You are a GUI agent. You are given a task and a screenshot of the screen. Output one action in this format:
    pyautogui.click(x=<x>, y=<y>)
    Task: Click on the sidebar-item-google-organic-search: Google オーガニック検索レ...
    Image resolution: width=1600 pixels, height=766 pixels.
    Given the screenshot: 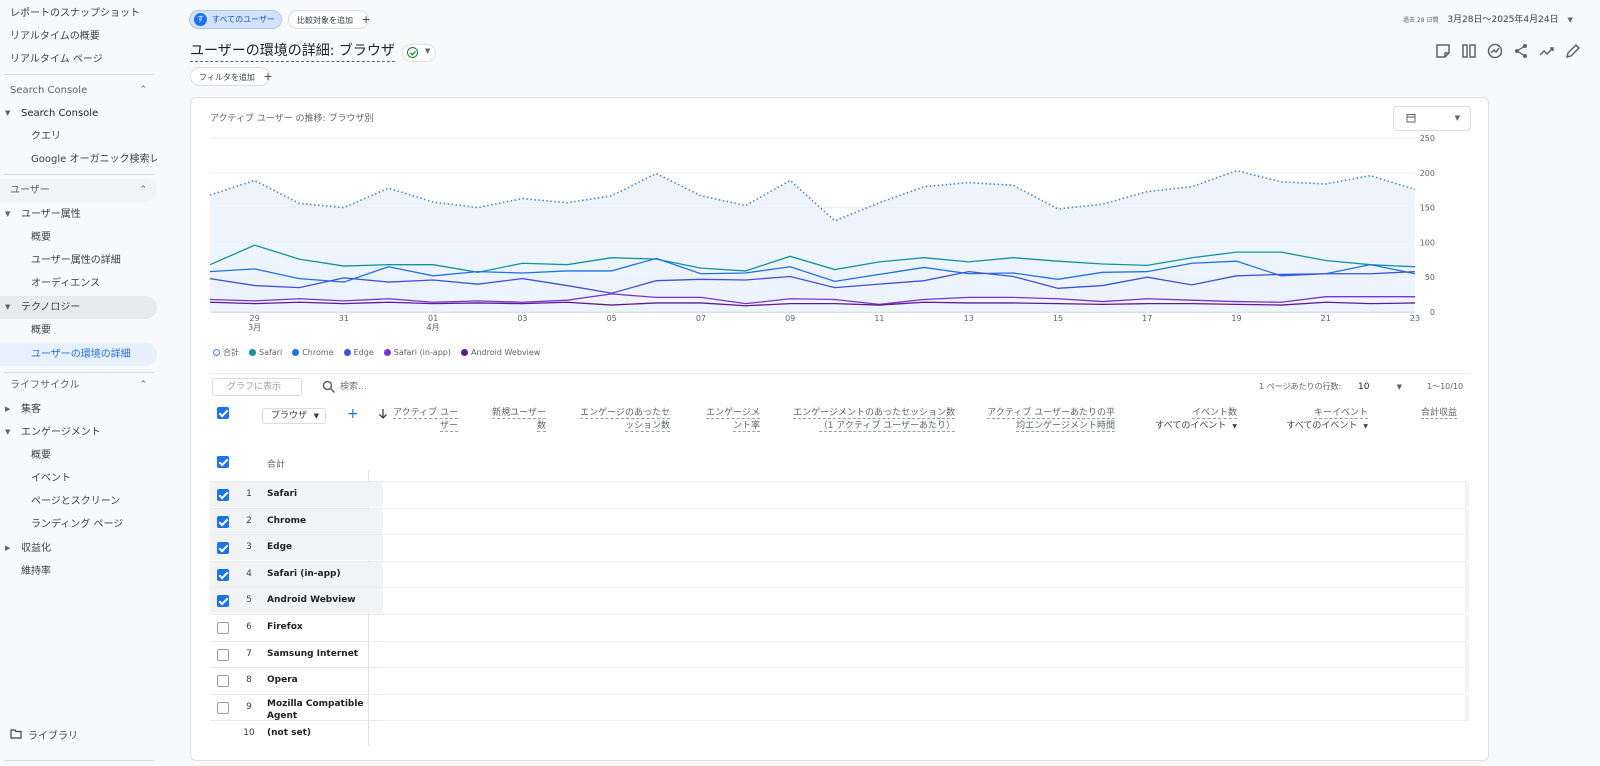 What is the action you would take?
    pyautogui.click(x=94, y=159)
    